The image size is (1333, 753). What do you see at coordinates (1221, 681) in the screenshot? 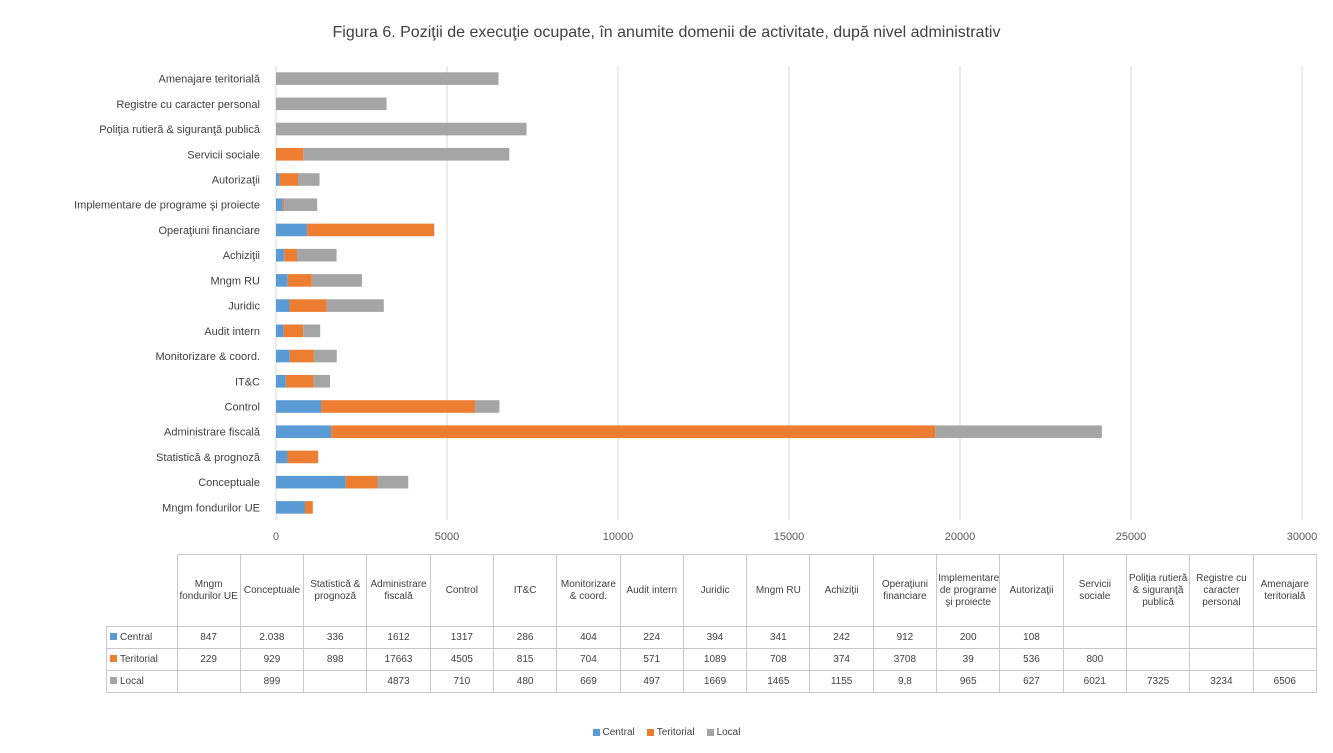
I see `table-cell: 3234` at bounding box center [1221, 681].